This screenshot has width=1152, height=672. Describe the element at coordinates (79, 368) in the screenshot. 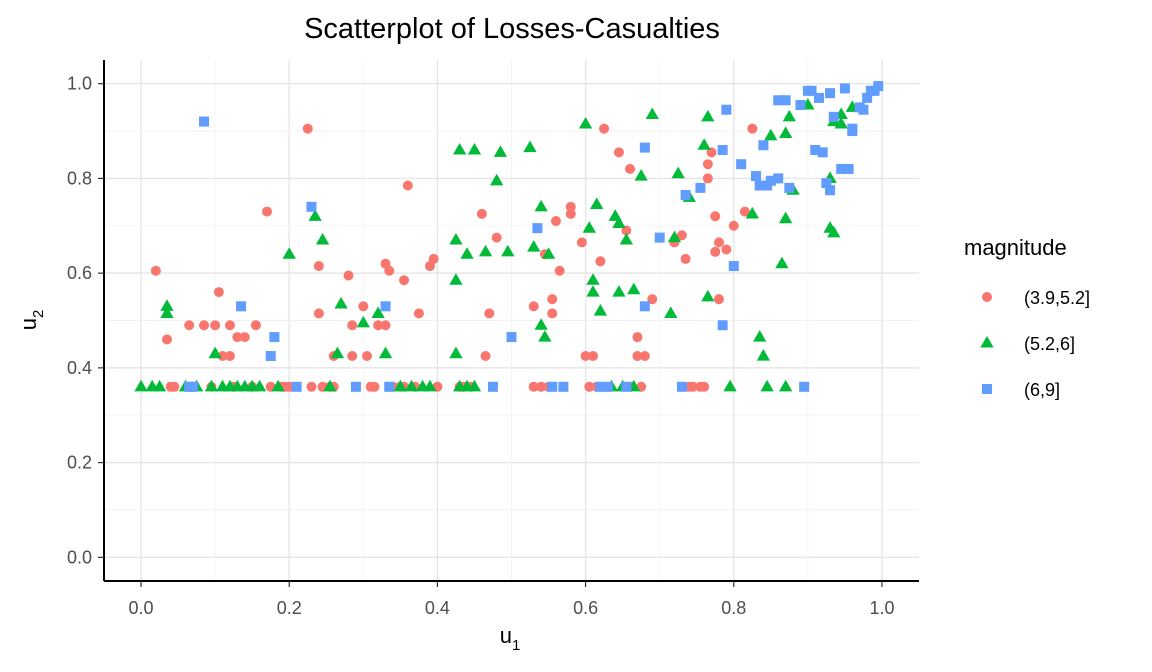

I see `y-tick-label: 0.4` at that location.